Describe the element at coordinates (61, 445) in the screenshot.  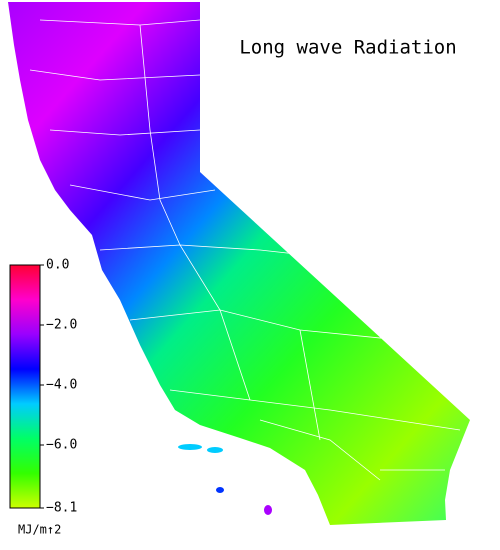
I see `colorbar-tick-label: −6.0` at that location.